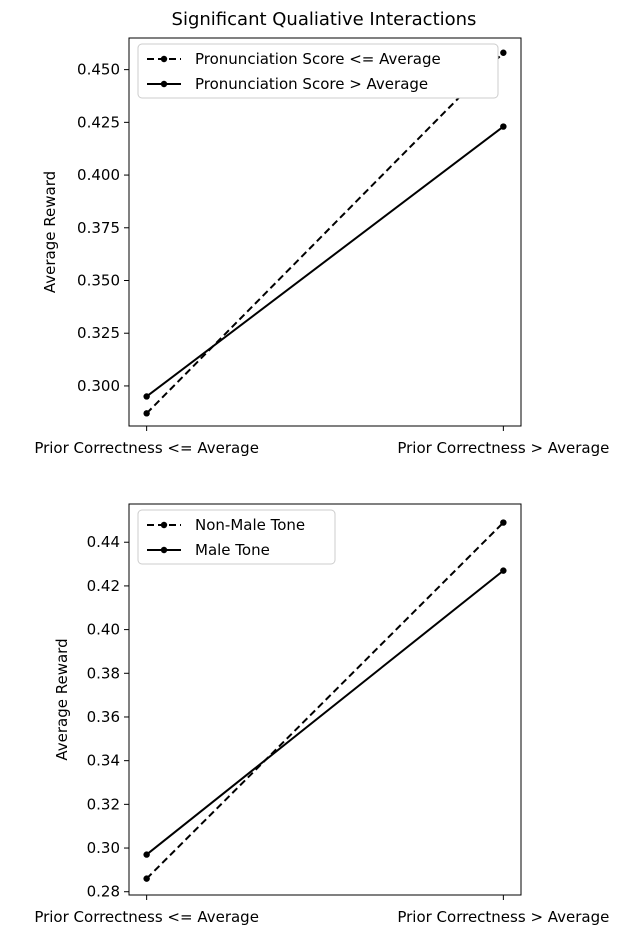 Image resolution: width=643 pixels, height=927 pixels. I want to click on figure-title: Significant Qualiative Interactions, so click(324, 19).